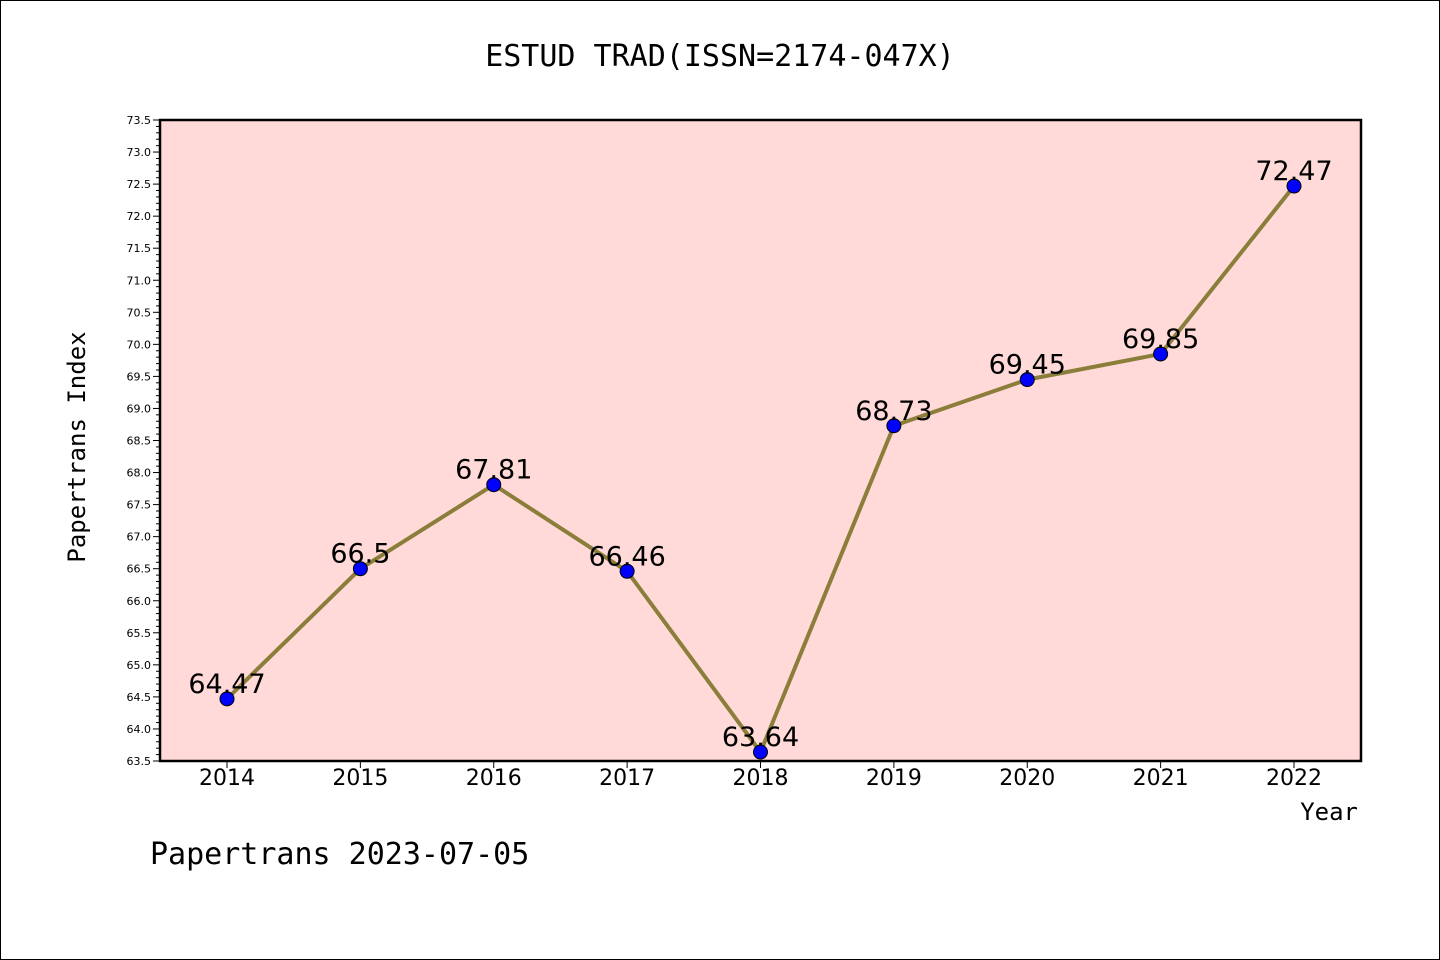 The width and height of the screenshot is (1440, 960). Describe the element at coordinates (139, 569) in the screenshot. I see `y-tick-label: 66.5` at that location.